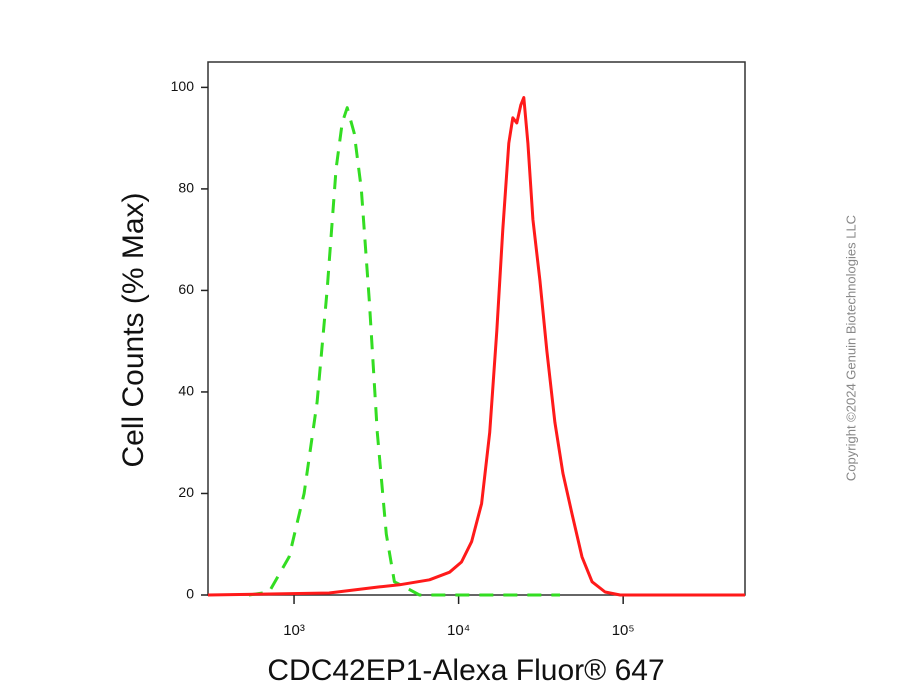 The height and width of the screenshot is (700, 898). I want to click on x-tick-label: 10³, so click(294, 630).